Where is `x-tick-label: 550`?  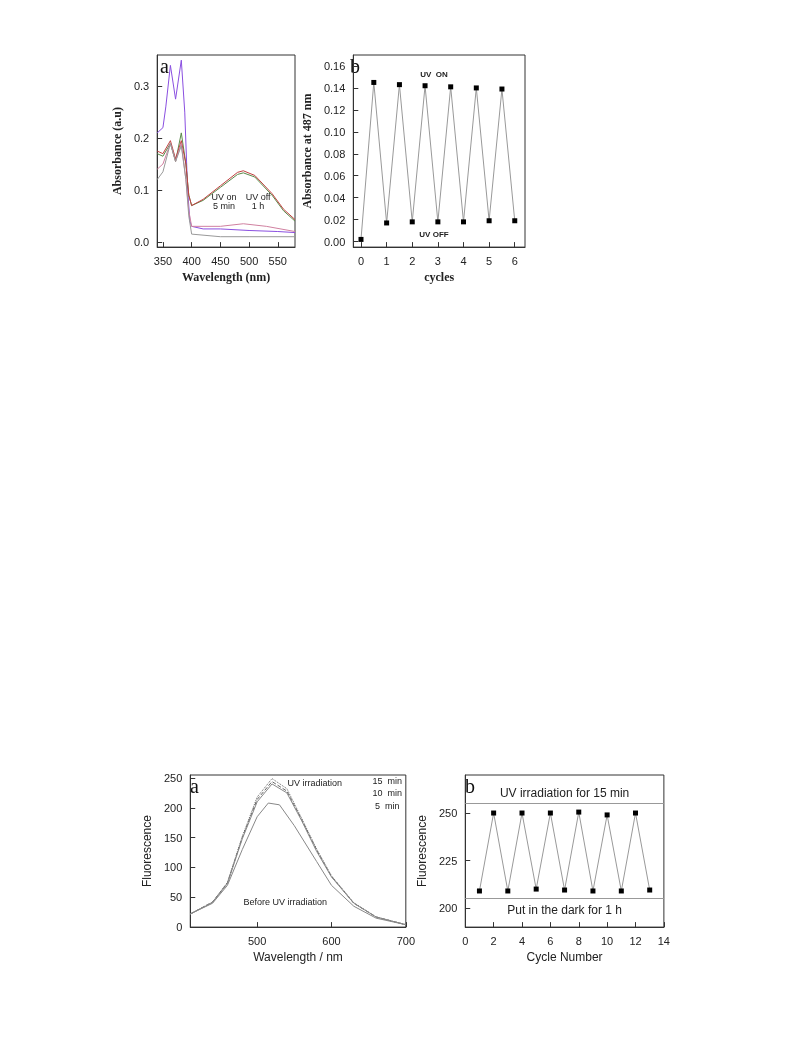 x-tick-label: 550 is located at coordinates (277, 260).